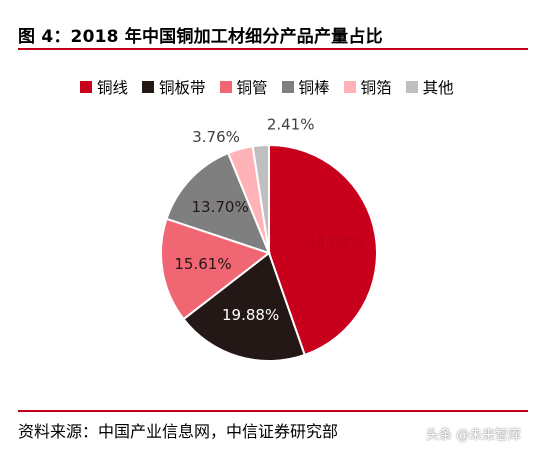 This screenshot has width=538, height=456. What do you see at coordinates (334, 242) in the screenshot?
I see `slice-data-label: 44.64%` at bounding box center [334, 242].